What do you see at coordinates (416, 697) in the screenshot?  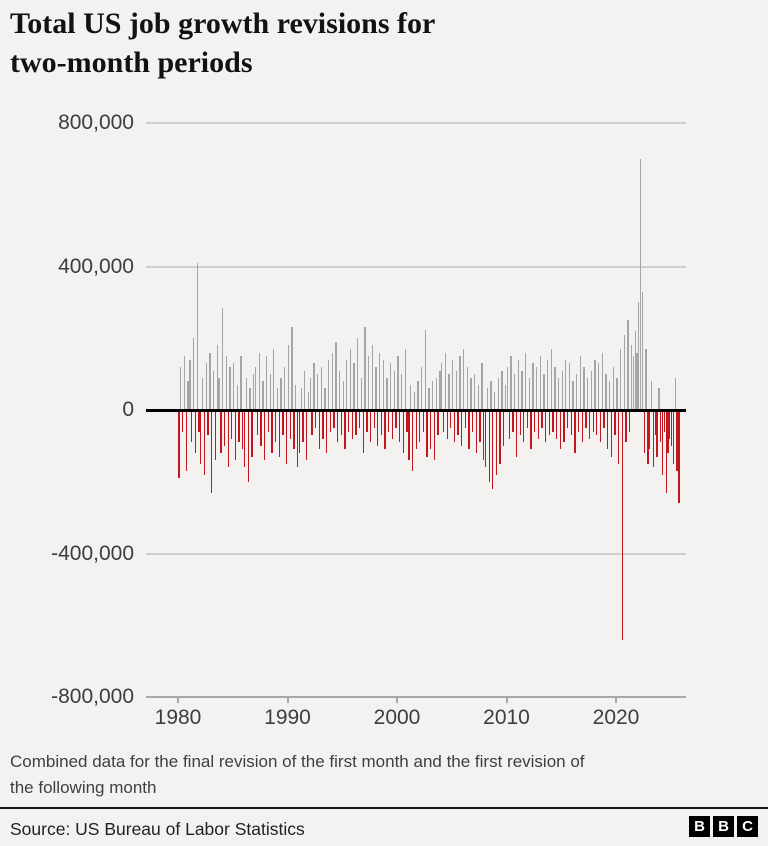 I see `y-gridline--800000` at bounding box center [416, 697].